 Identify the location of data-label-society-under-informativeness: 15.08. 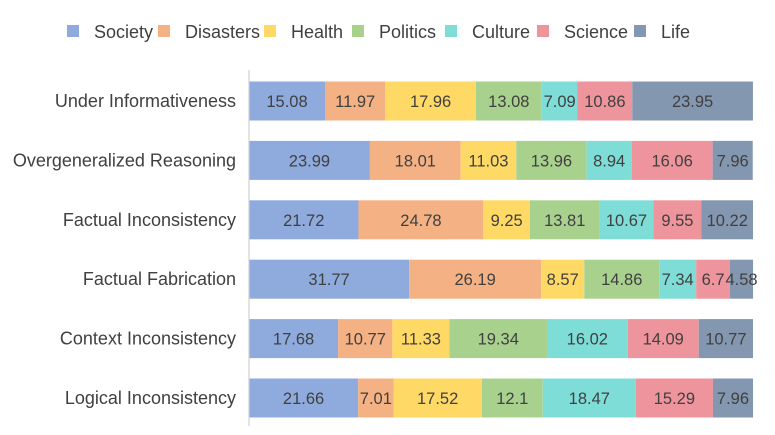
(286, 102).